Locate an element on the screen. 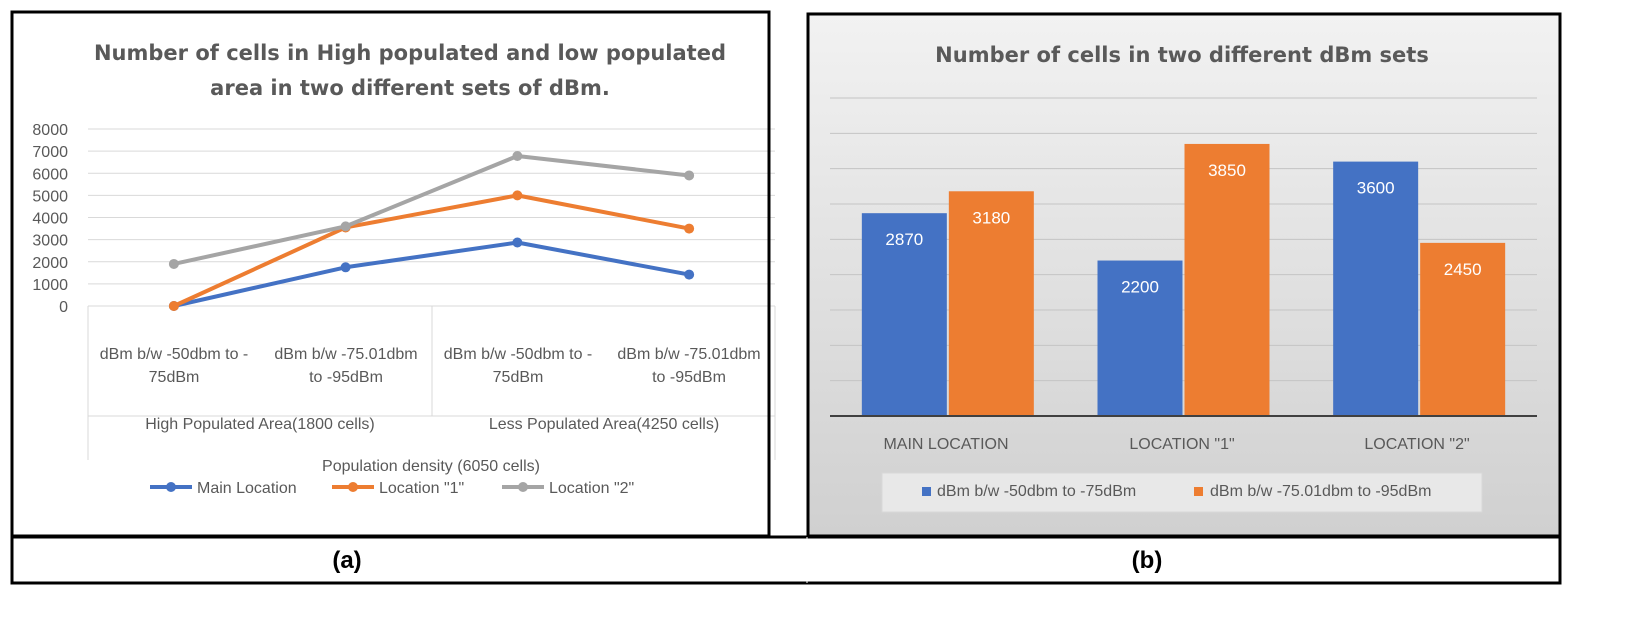  y-tick-label: 7000 is located at coordinates (50, 152).